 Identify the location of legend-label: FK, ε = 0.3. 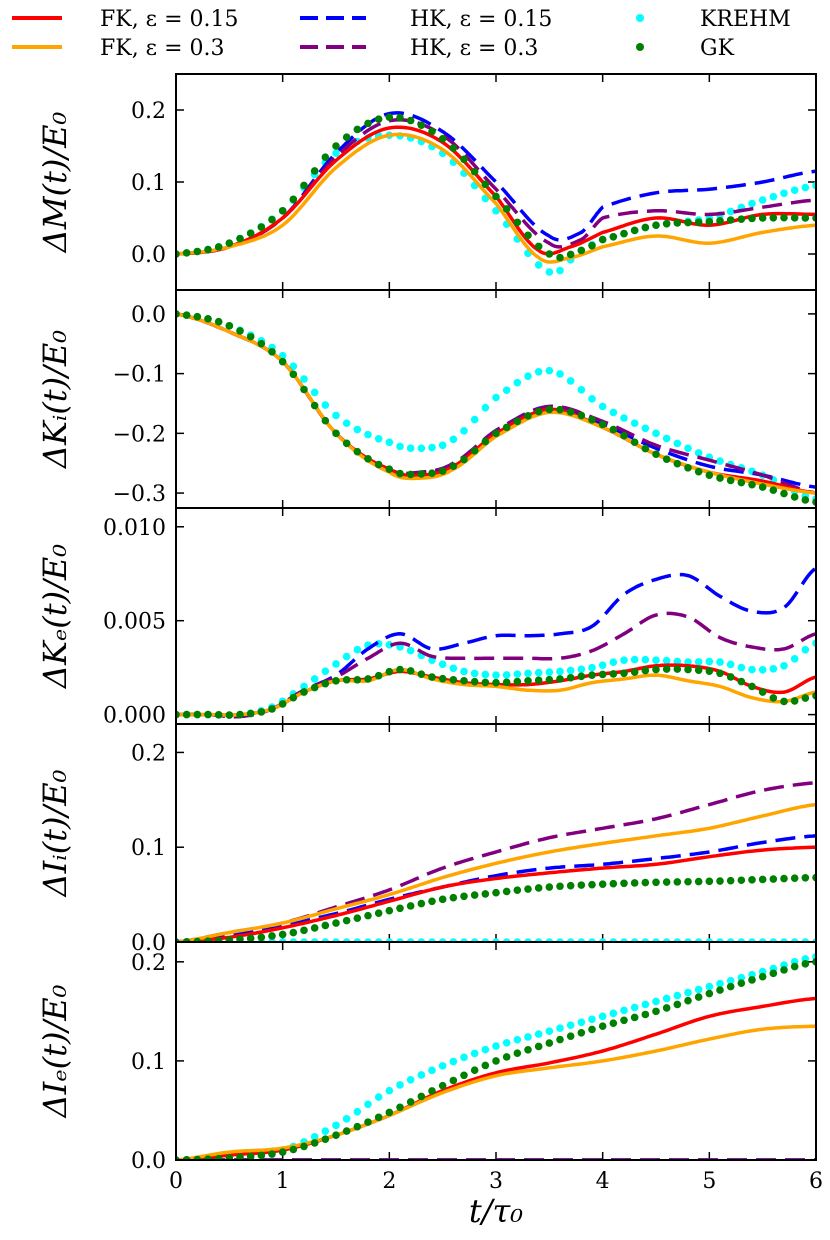
(162, 48).